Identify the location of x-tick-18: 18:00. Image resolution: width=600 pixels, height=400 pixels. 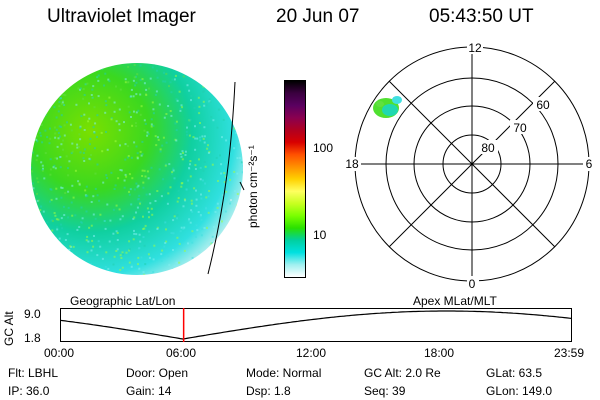
(439, 353).